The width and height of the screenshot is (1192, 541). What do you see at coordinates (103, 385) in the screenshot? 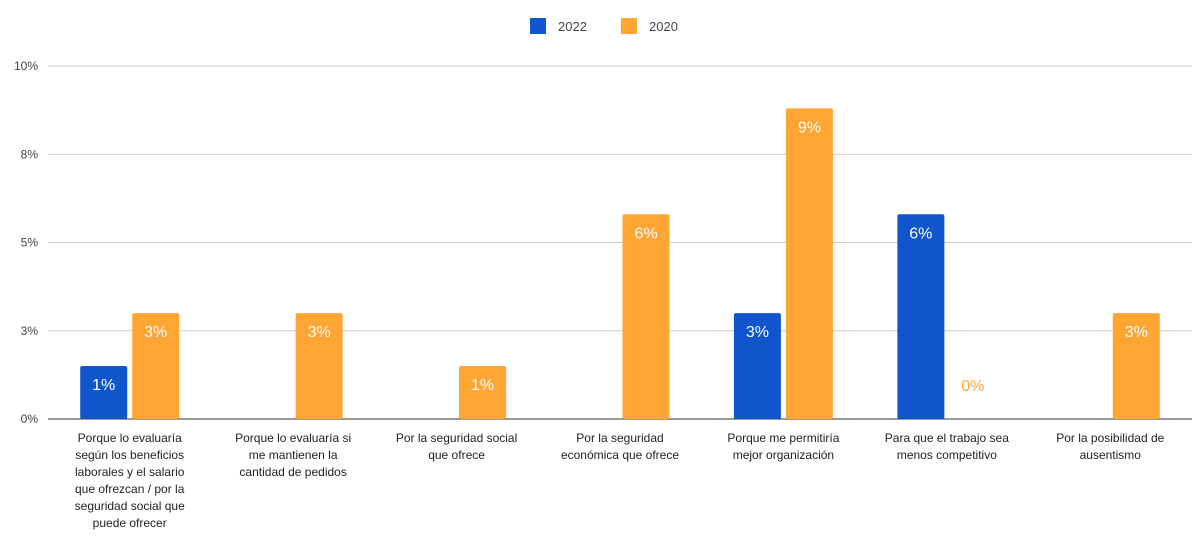
I see `data-label-2022: 1%` at bounding box center [103, 385].